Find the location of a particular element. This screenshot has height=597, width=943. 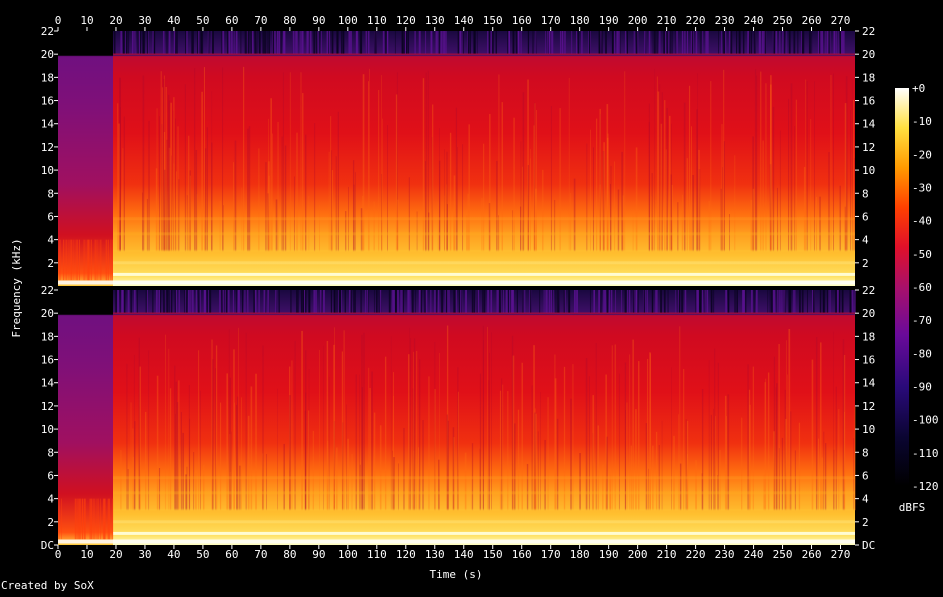

x-tick-label-top: 70 is located at coordinates (260, 20).